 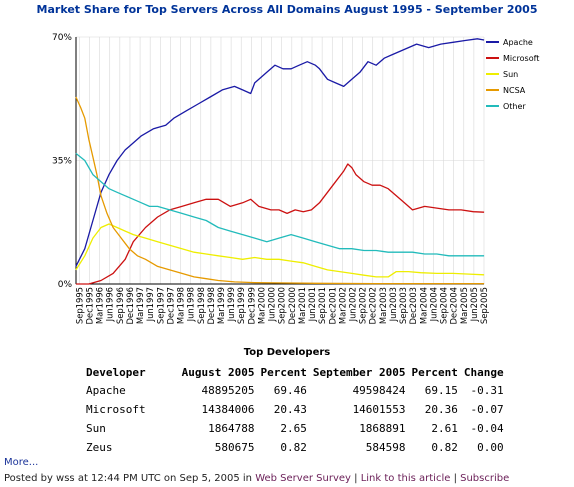 I want to click on x-tick-label: Dec2003, so click(x=413, y=306).